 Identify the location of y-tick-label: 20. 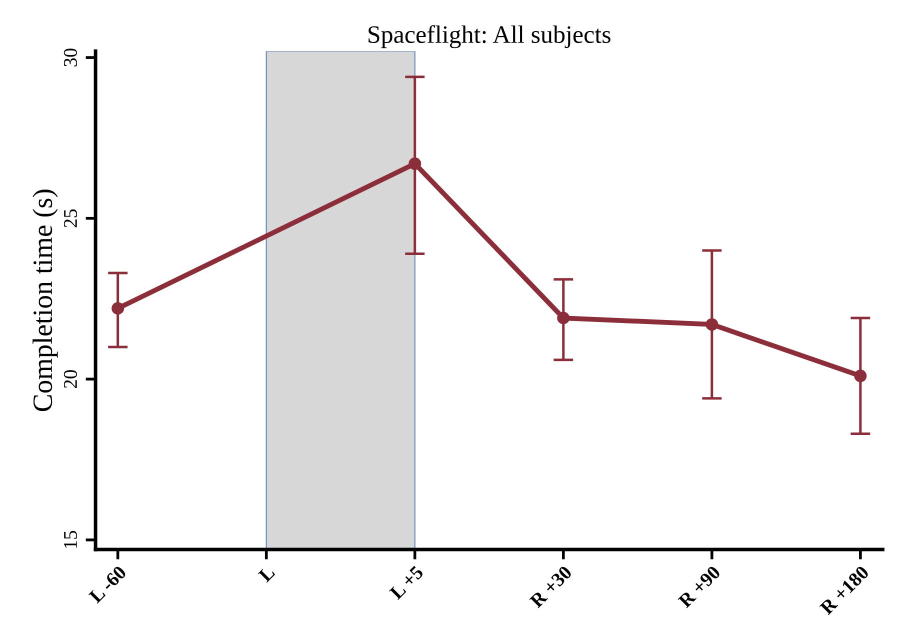
(71, 379).